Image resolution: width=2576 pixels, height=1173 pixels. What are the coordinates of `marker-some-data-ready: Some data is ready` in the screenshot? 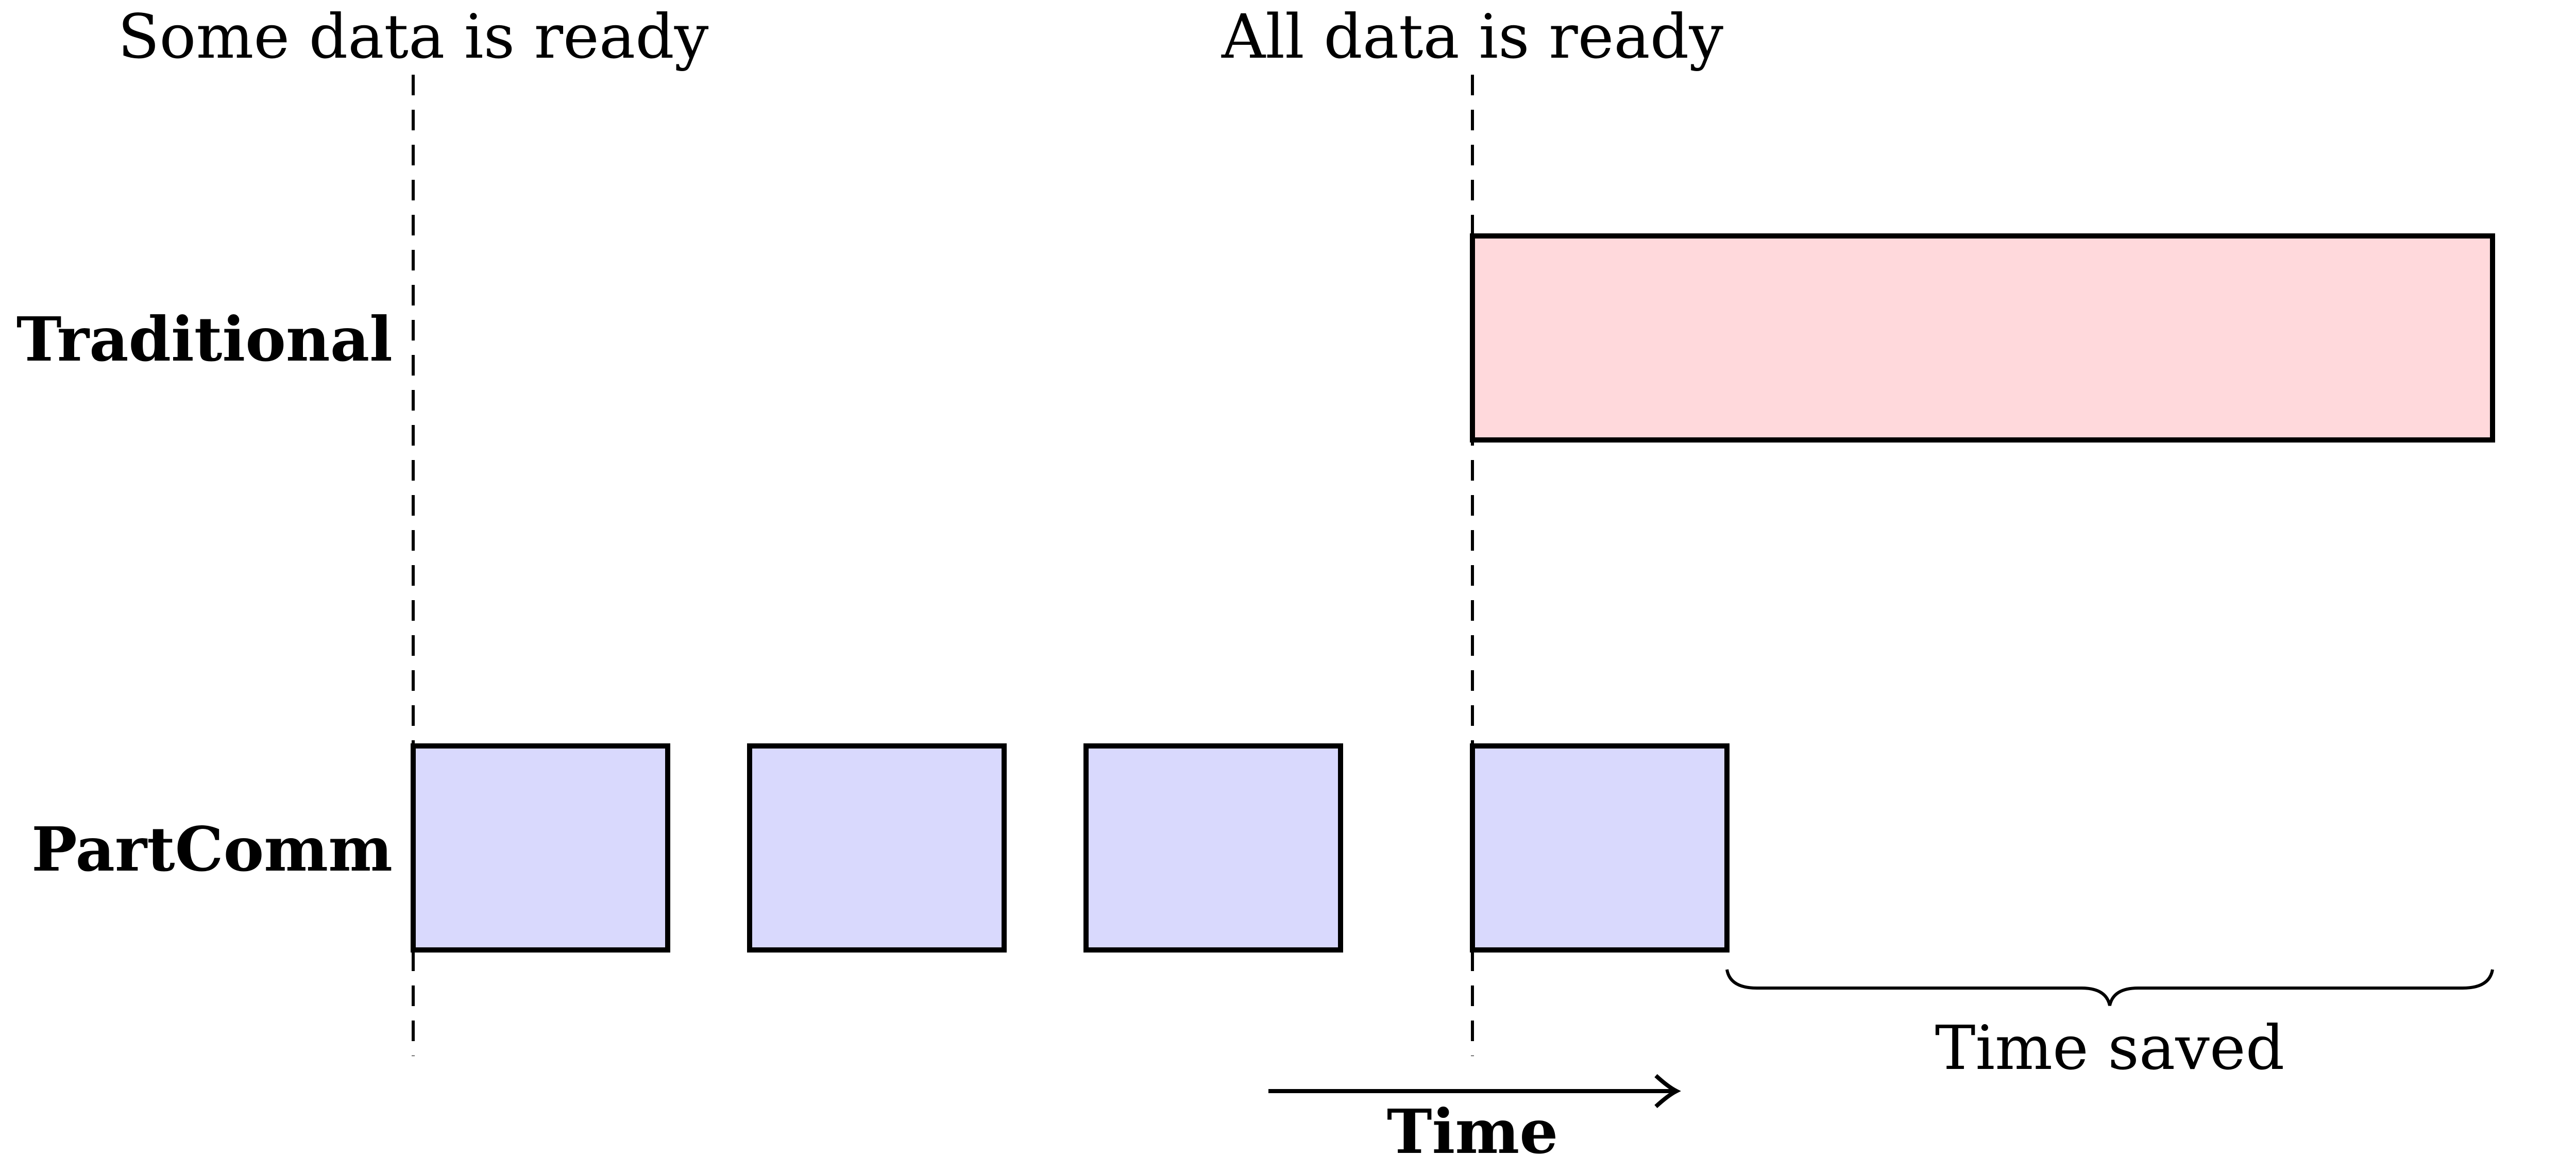 It's located at (414, 36).